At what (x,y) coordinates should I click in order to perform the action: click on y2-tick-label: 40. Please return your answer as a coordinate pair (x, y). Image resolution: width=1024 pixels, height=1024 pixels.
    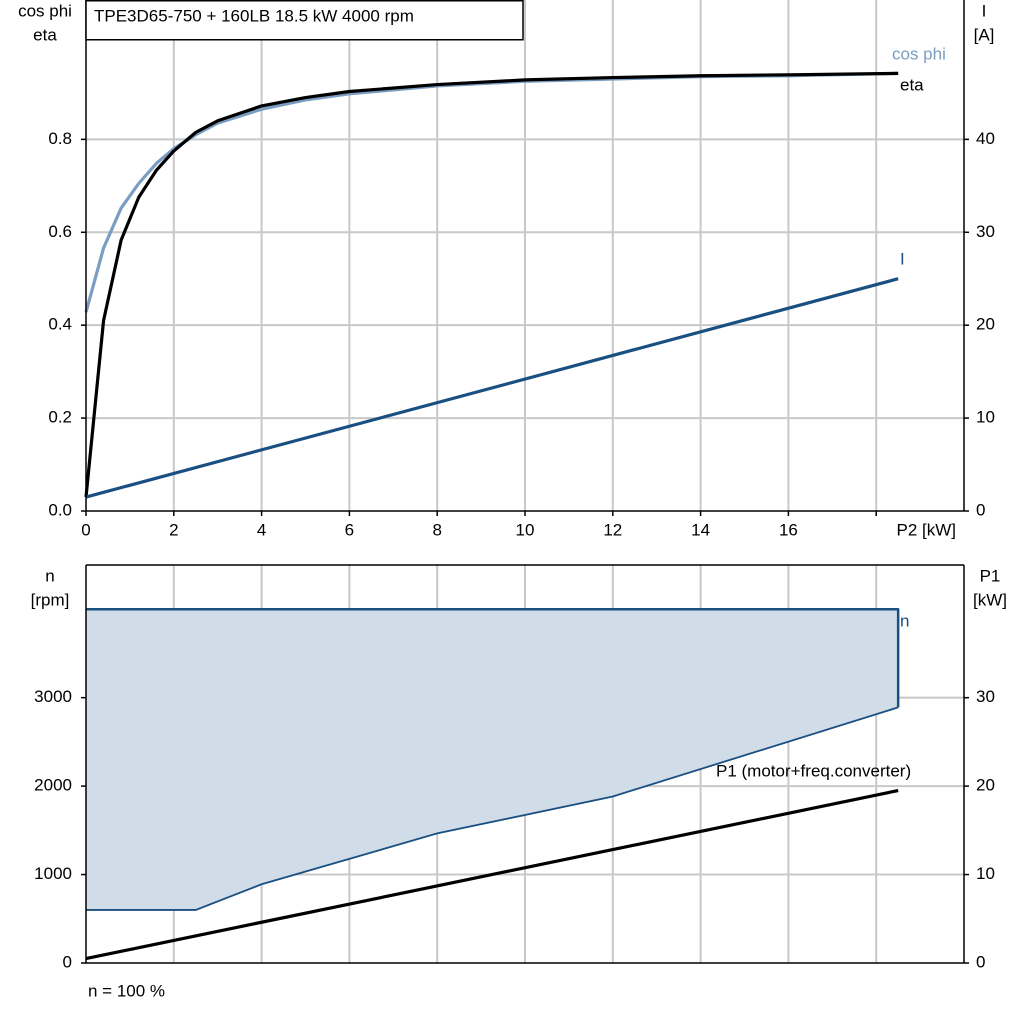
    Looking at the image, I should click on (985, 138).